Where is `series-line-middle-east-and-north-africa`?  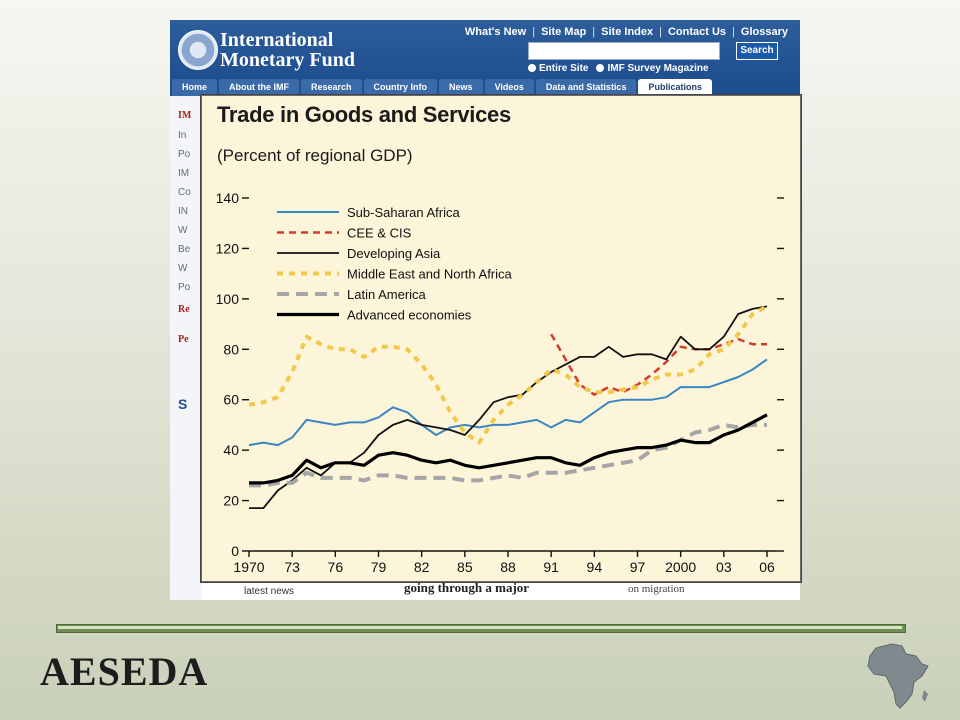
series-line-middle-east-and-north-africa is located at coordinates (508, 374).